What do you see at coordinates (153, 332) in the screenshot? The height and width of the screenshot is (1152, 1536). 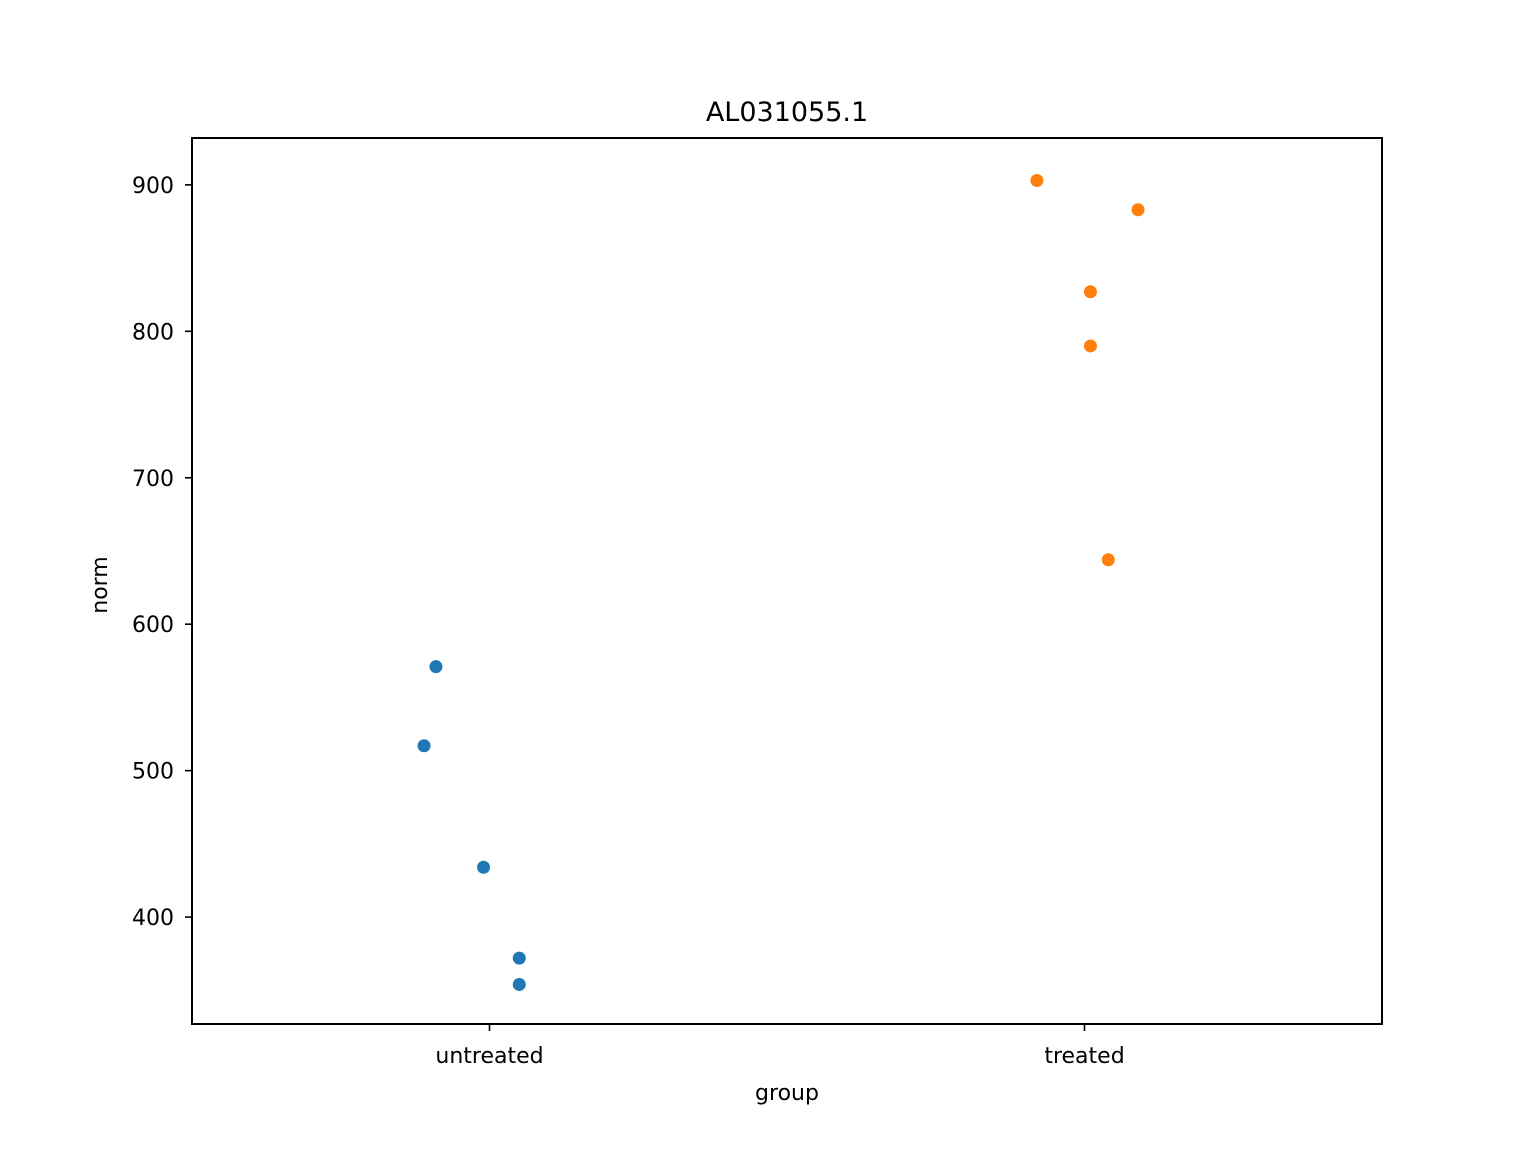 I see `y-tick-label: 800` at bounding box center [153, 332].